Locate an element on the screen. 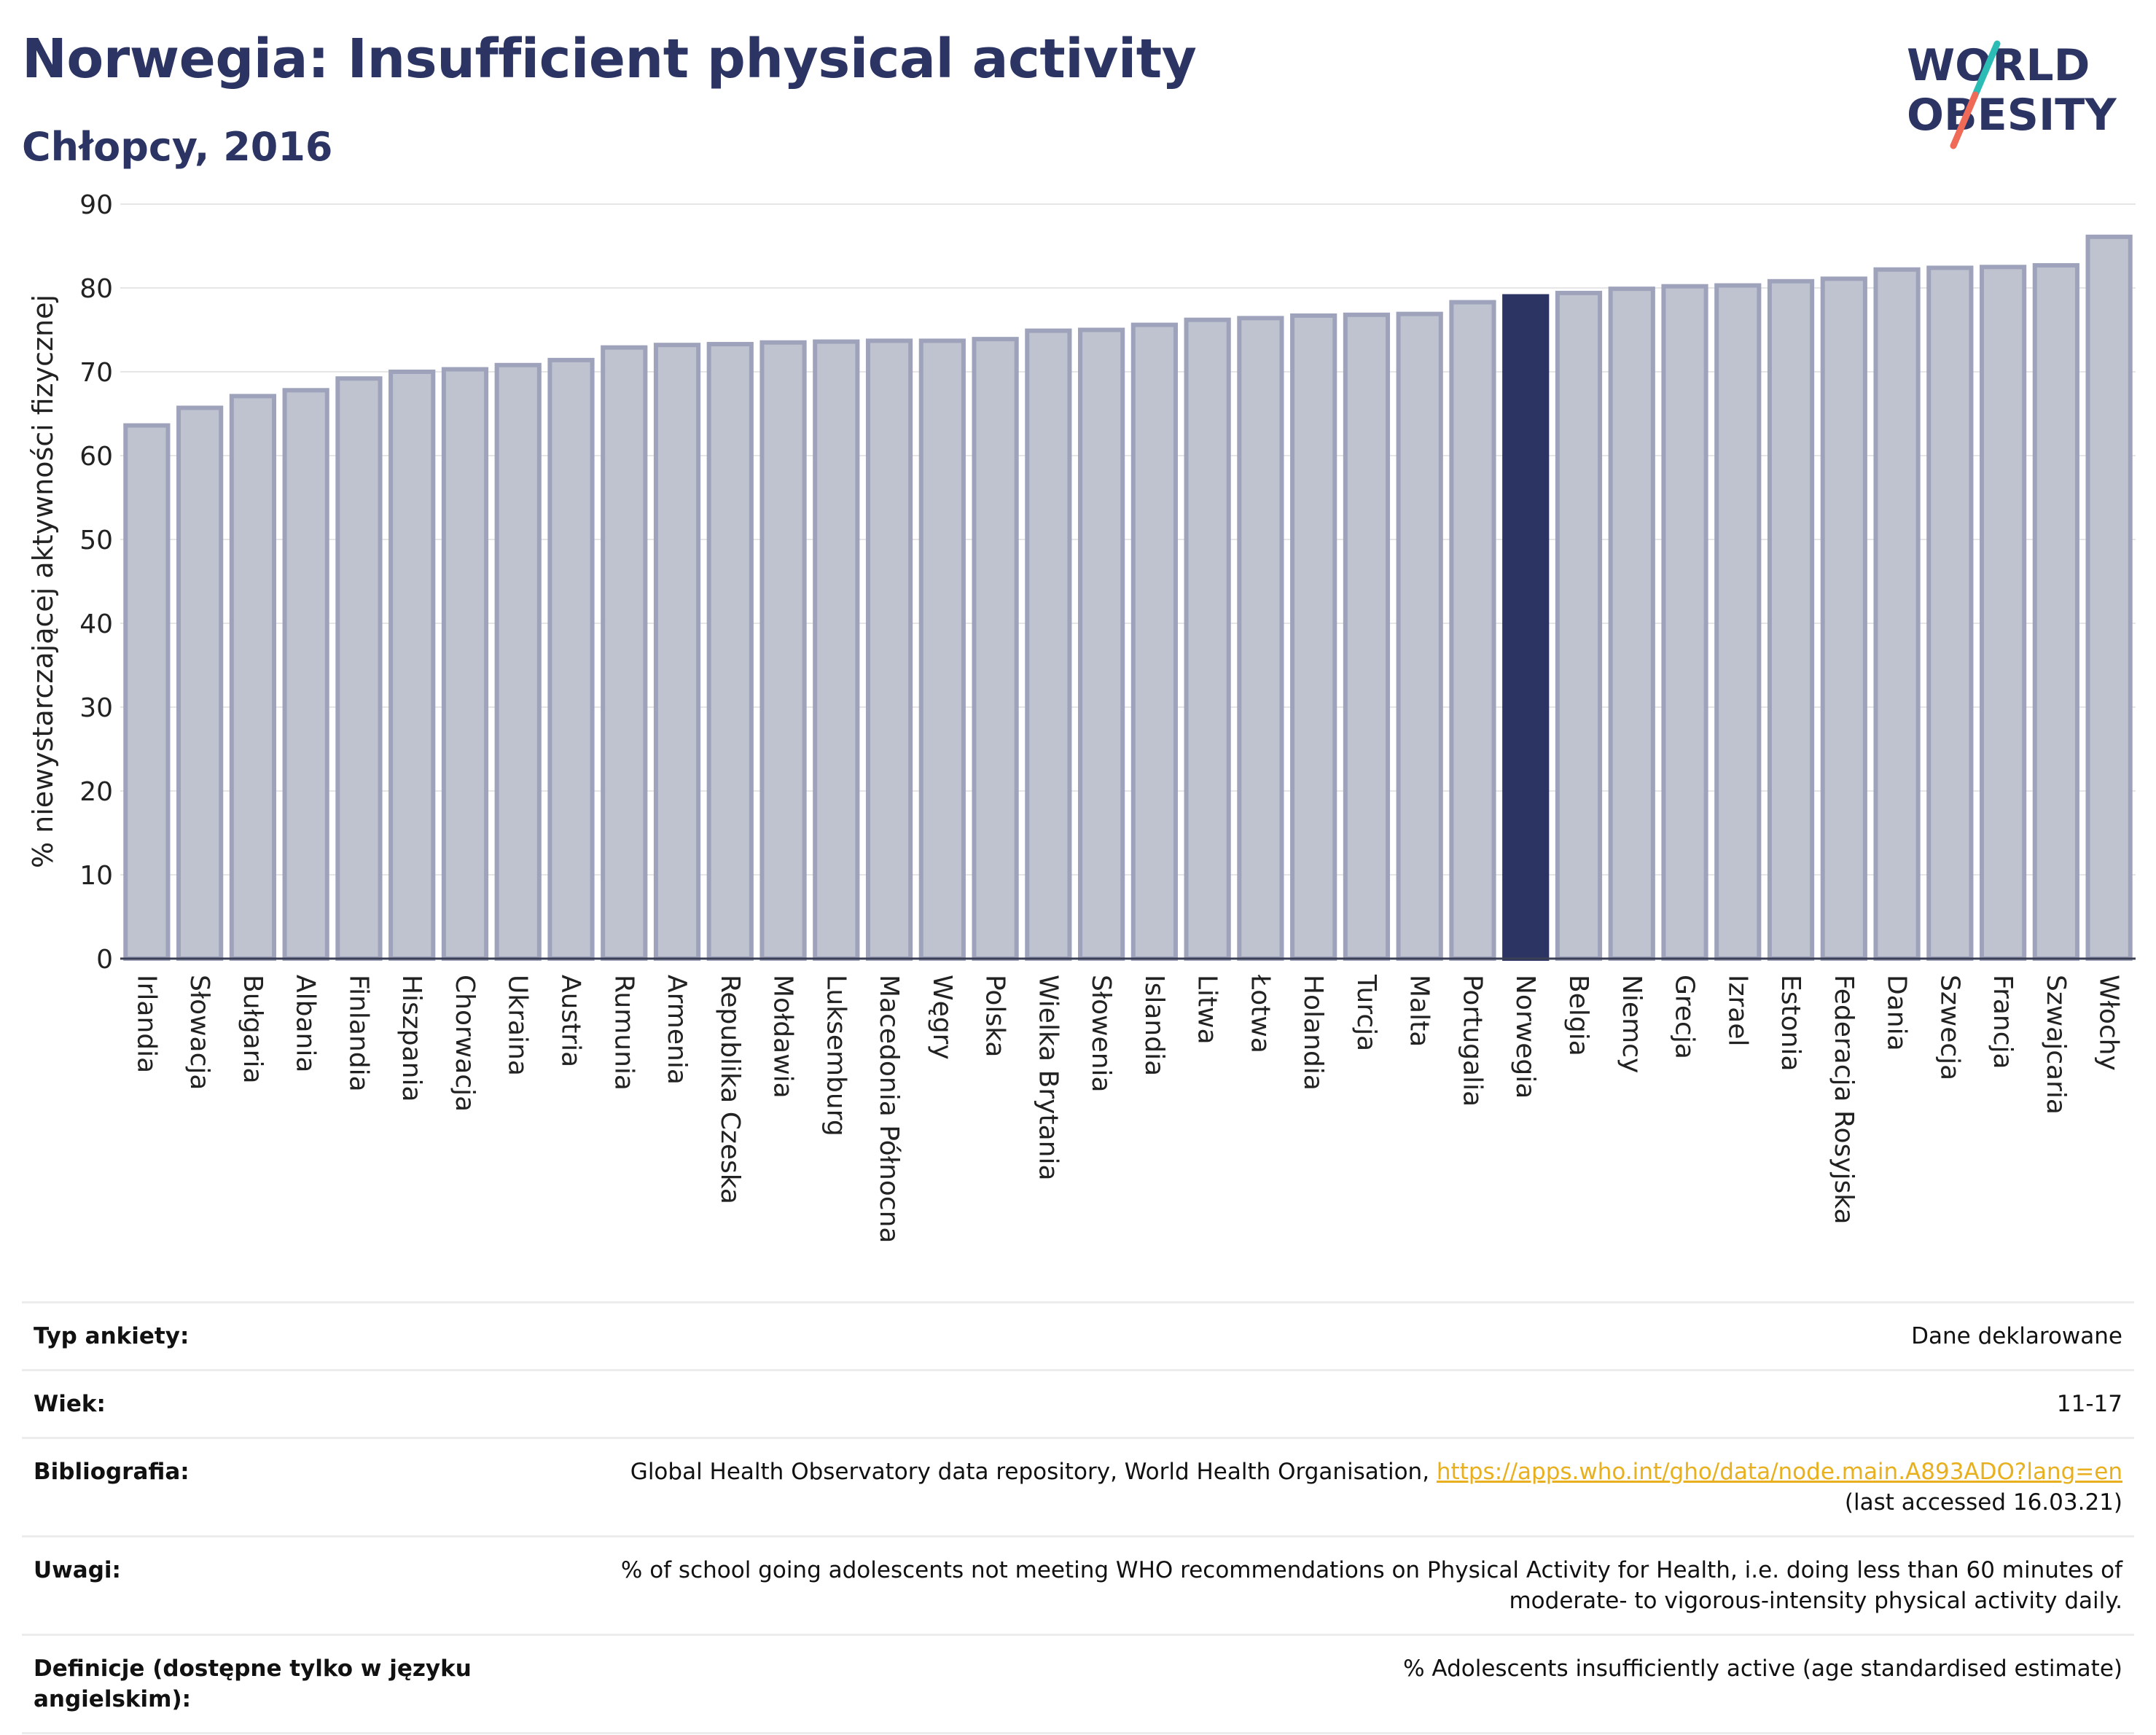 The height and width of the screenshot is (1735, 2156). y-axis-label: % niewystarczającej aktywności fizycznej is located at coordinates (43, 581).